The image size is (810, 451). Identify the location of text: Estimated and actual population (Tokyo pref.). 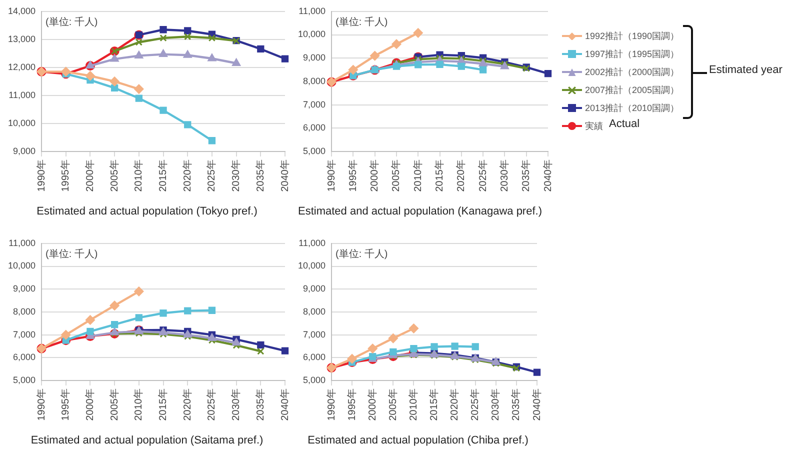
(147, 211).